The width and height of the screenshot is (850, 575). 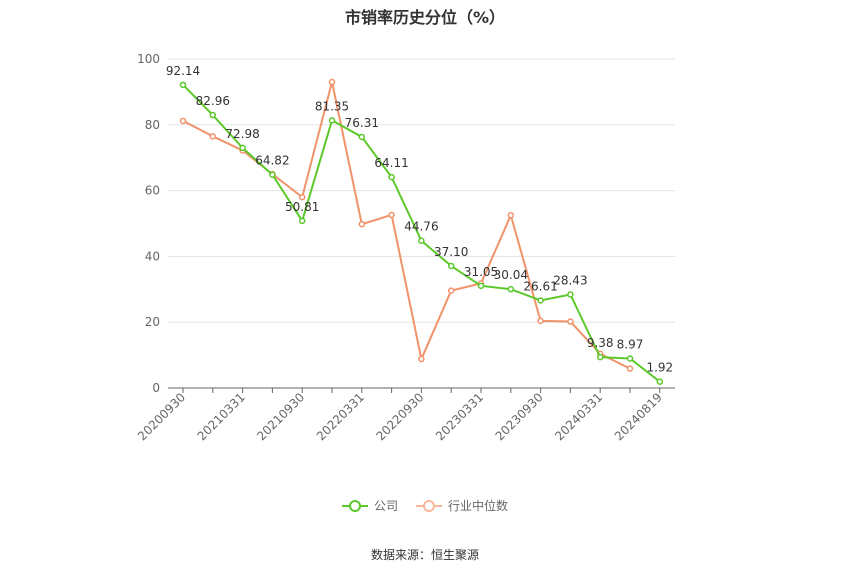 I want to click on legend-item-company: 公司, so click(x=369, y=505).